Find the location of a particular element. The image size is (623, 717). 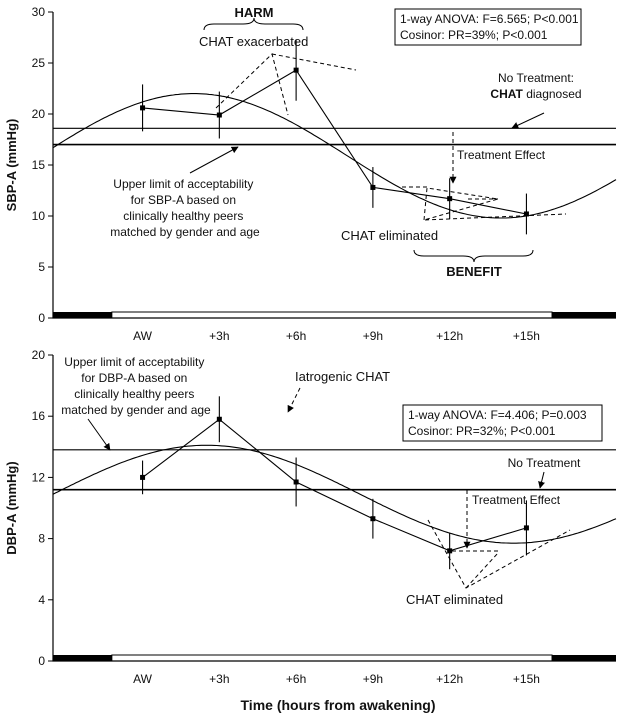

sbp-y-axis-label: SBP-A (mmHg) is located at coordinates (11, 165).